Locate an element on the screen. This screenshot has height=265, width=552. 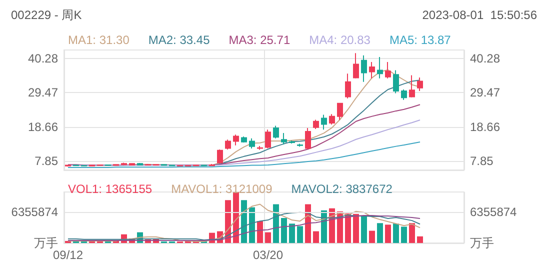
y2-tick-label: 29.47 is located at coordinates (485, 93).